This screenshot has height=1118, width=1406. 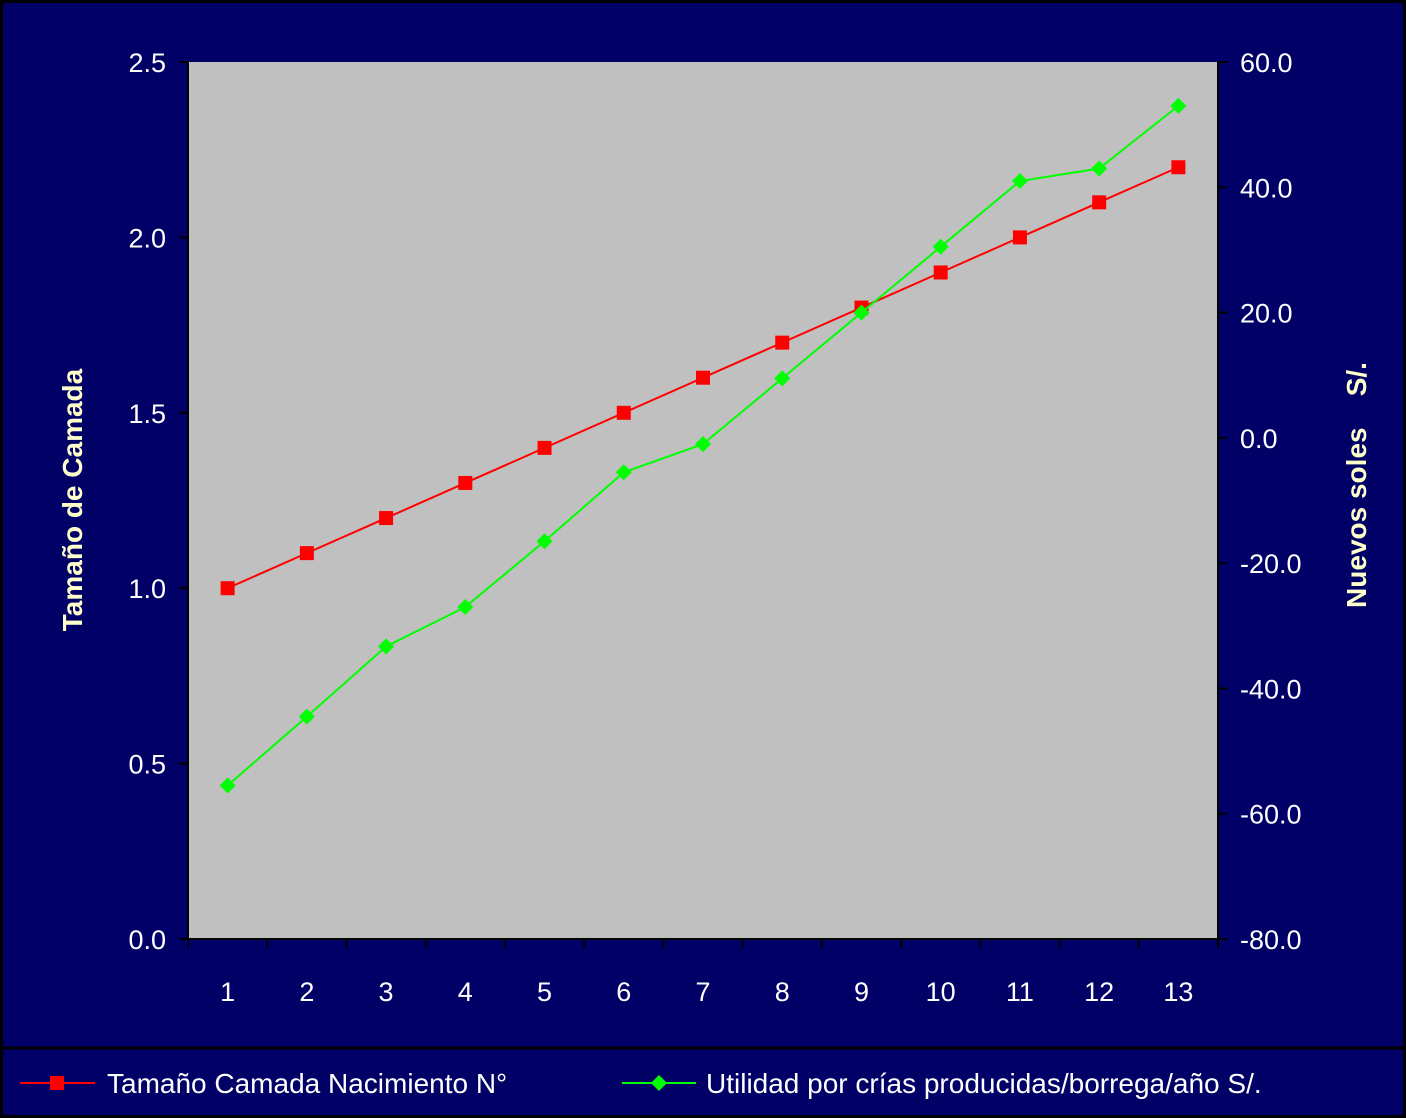 What do you see at coordinates (1178, 992) in the screenshot?
I see `x-tick-label: 13` at bounding box center [1178, 992].